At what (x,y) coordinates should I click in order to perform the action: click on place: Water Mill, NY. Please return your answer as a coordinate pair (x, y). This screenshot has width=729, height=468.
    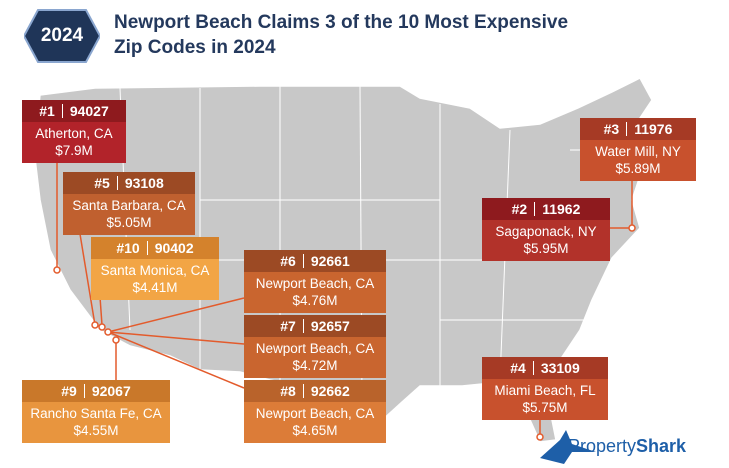
    Looking at the image, I should click on (638, 151).